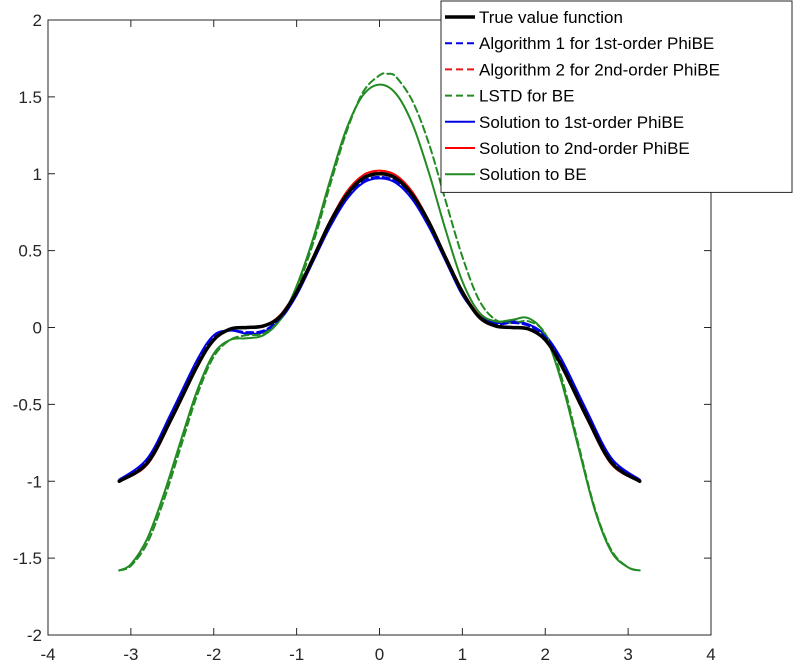 The height and width of the screenshot is (667, 793). Describe the element at coordinates (34, 635) in the screenshot. I see `y-tick-label: -2` at that location.